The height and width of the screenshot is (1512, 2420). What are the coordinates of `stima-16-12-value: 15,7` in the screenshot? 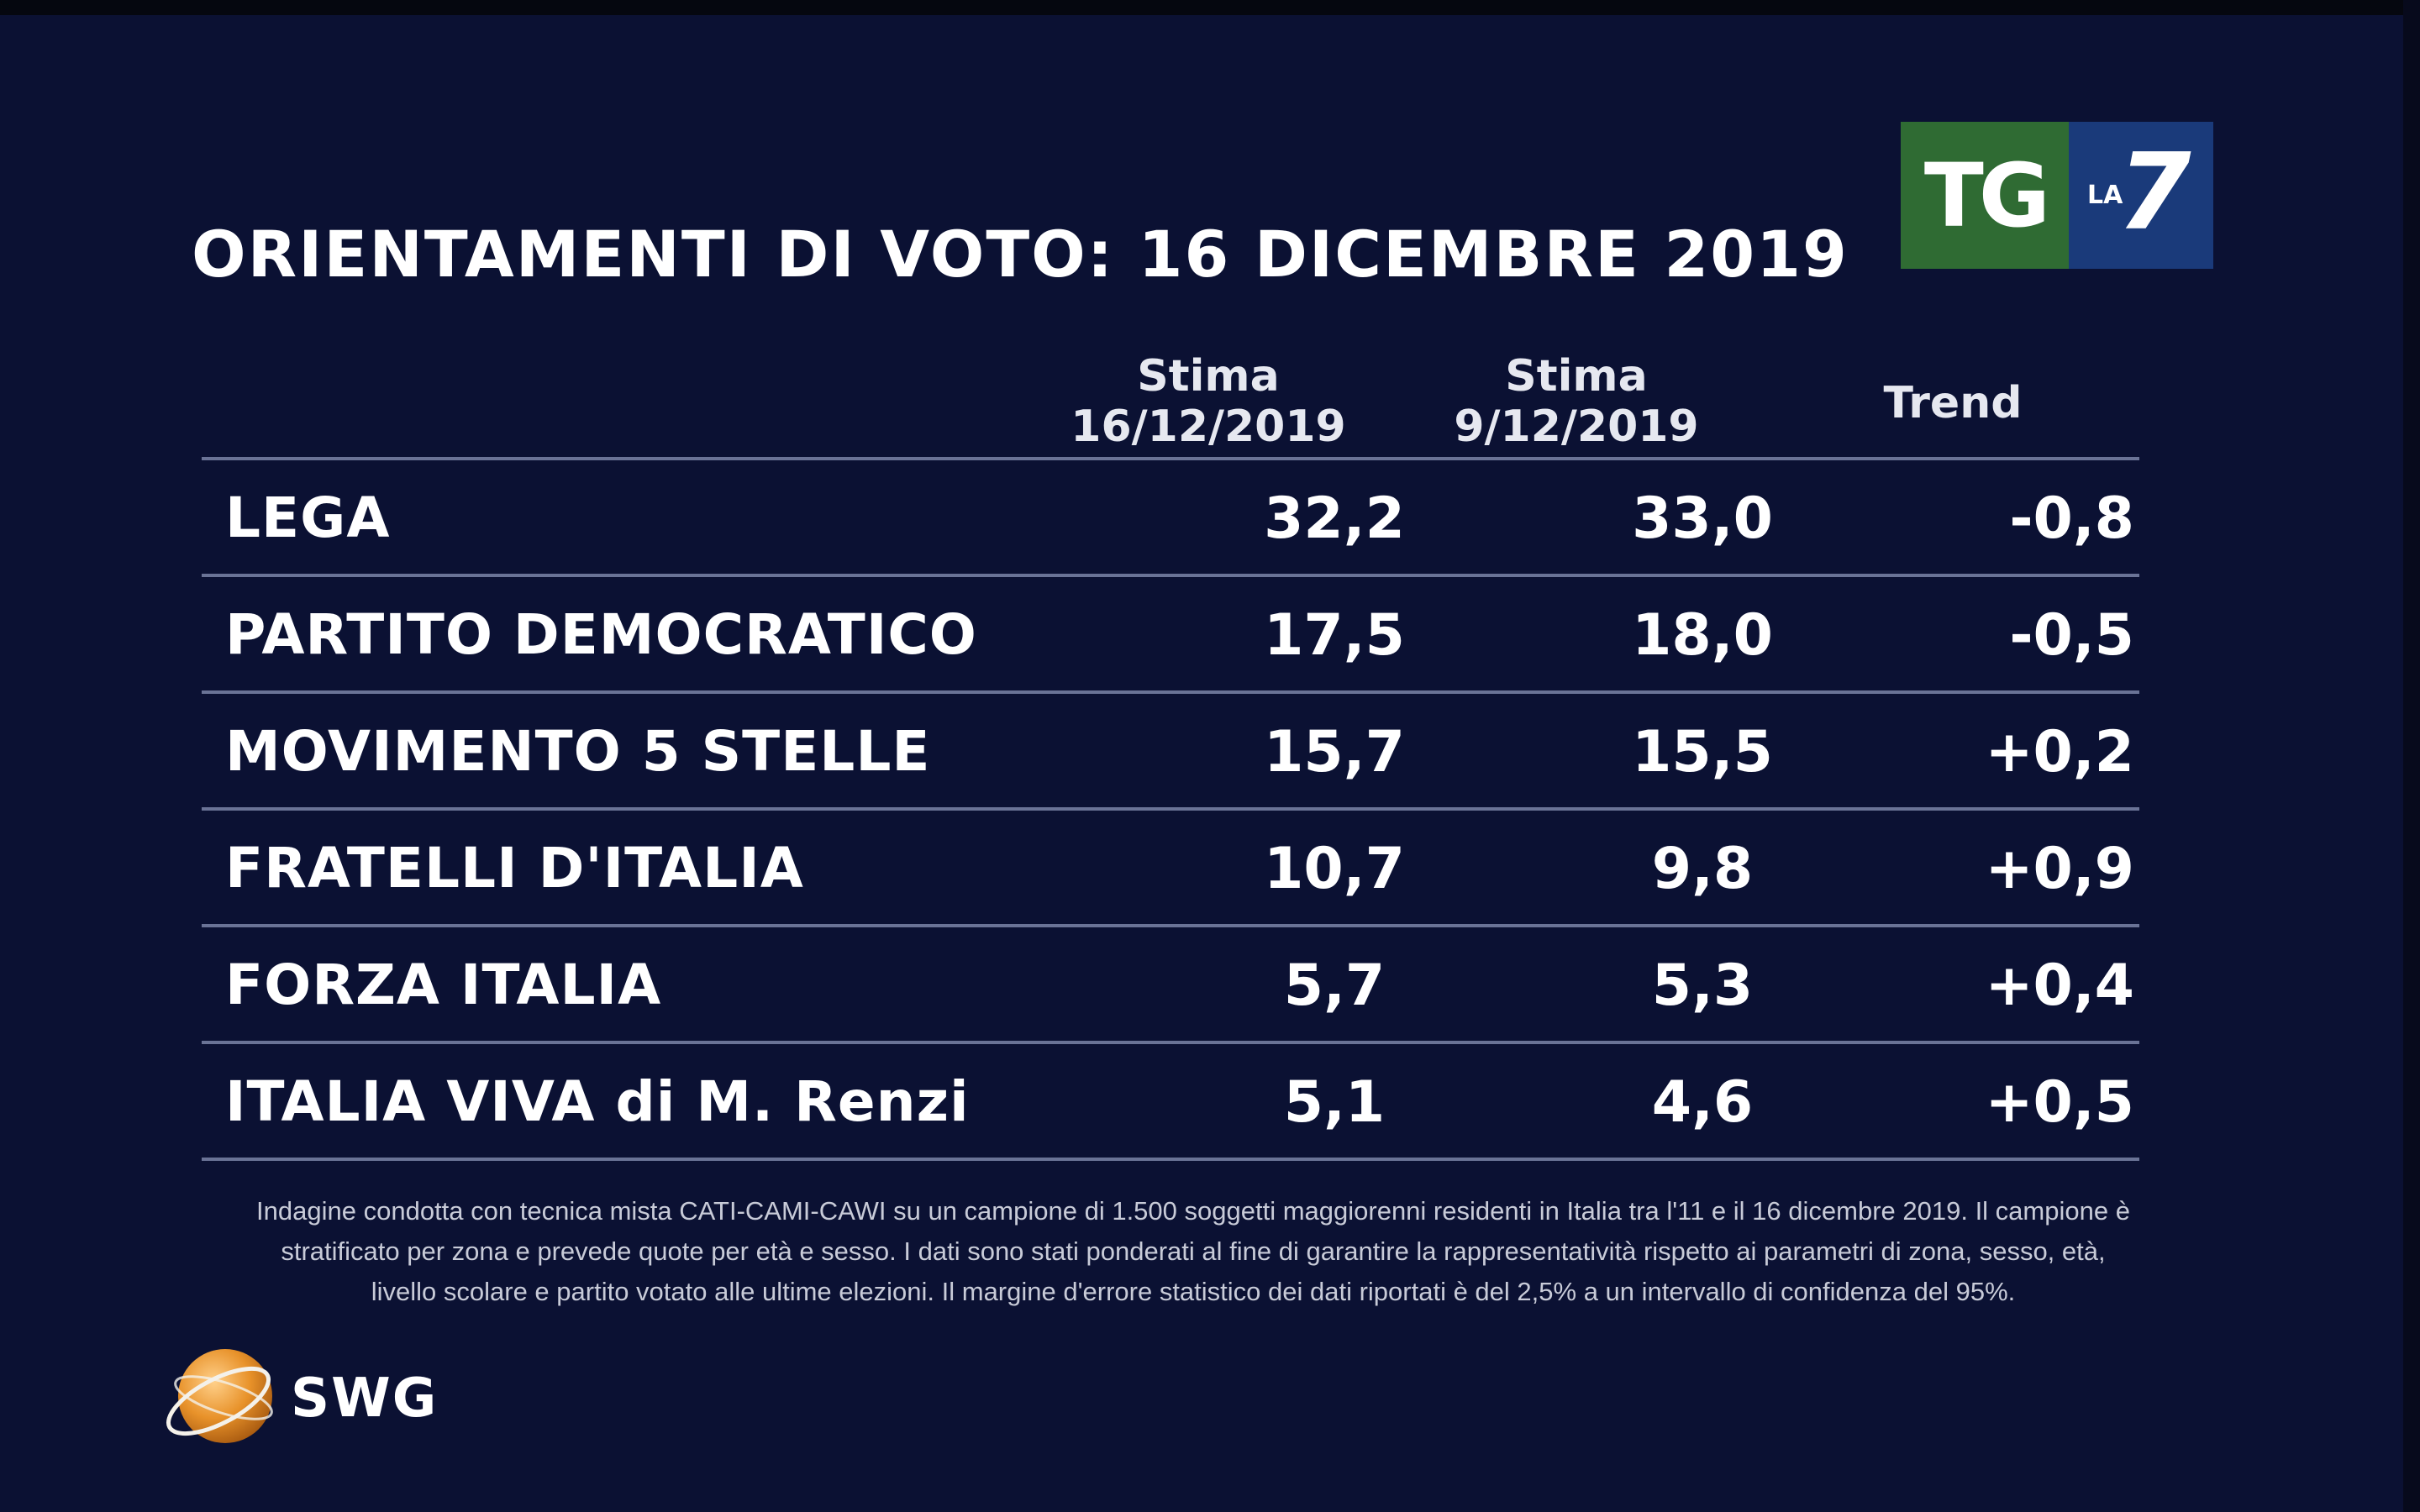 It's located at (1334, 752).